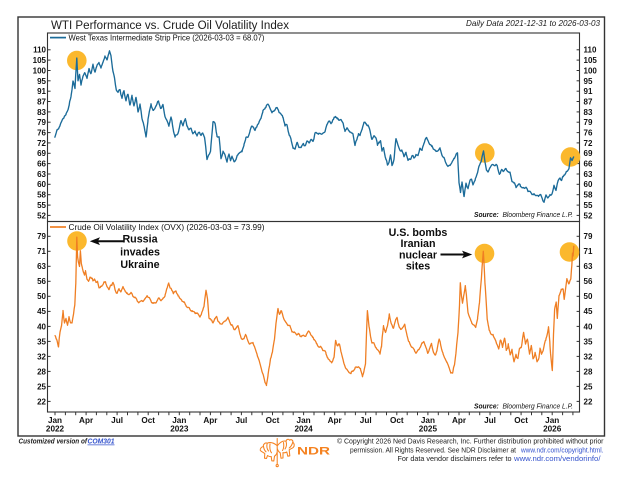  What do you see at coordinates (179, 429) in the screenshot?
I see `svg-text: 2023` at bounding box center [179, 429].